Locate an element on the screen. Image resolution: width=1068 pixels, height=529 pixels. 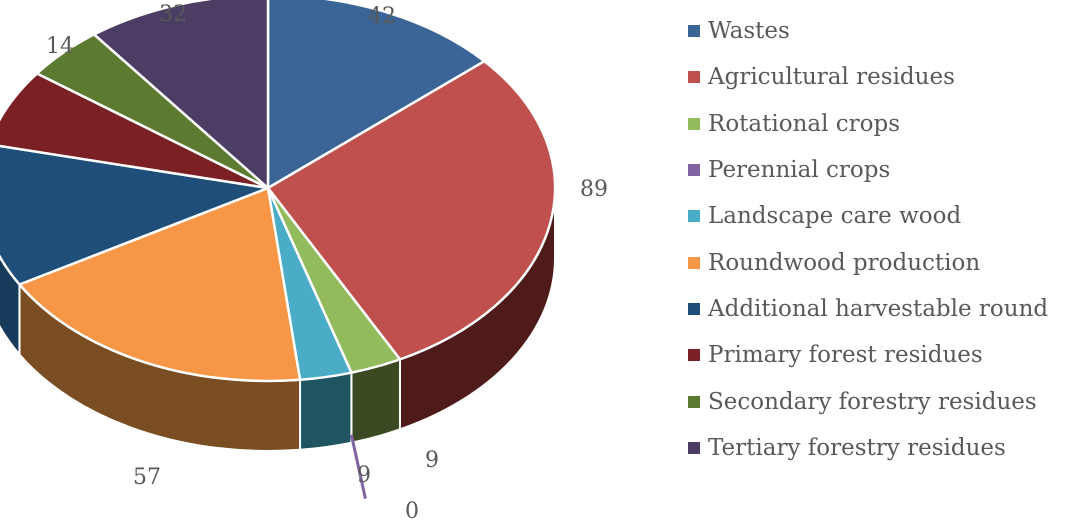
legend-item-roundwood-production: Roundwood production is located at coordinates (868, 262).